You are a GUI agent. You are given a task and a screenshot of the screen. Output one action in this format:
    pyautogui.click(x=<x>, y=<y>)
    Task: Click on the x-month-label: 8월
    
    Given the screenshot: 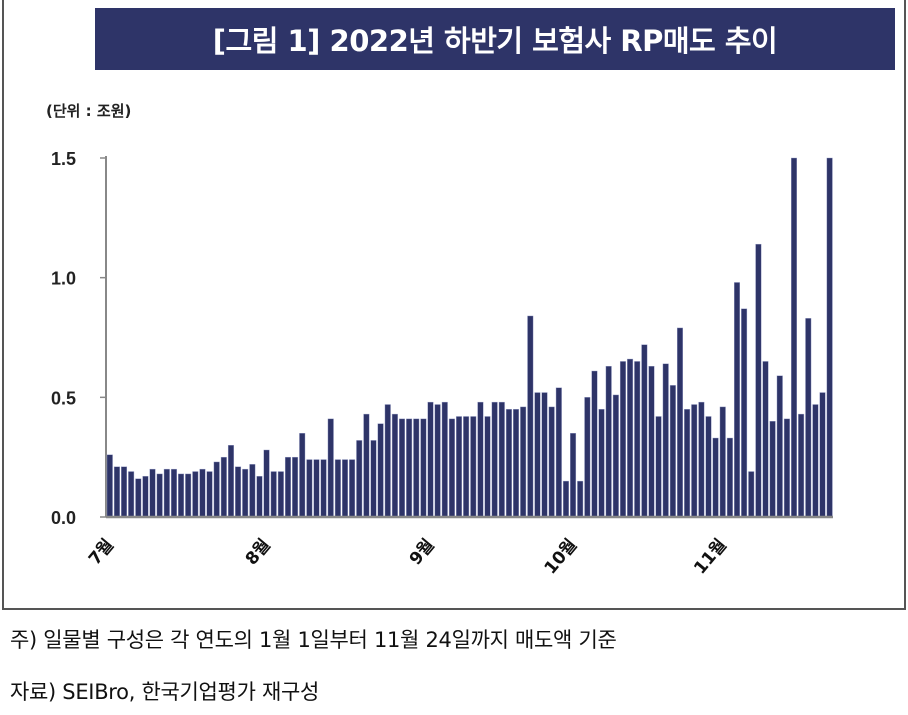 What is the action you would take?
    pyautogui.click(x=258, y=552)
    